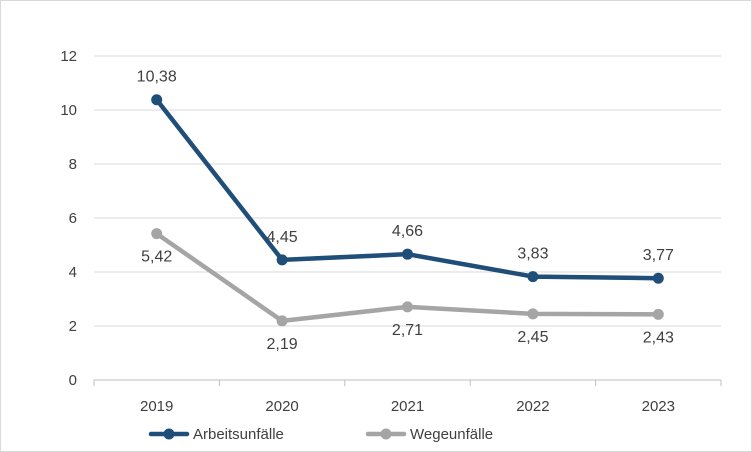 This screenshot has width=752, height=452. Describe the element at coordinates (282, 344) in the screenshot. I see `data-label: 2,19` at that location.